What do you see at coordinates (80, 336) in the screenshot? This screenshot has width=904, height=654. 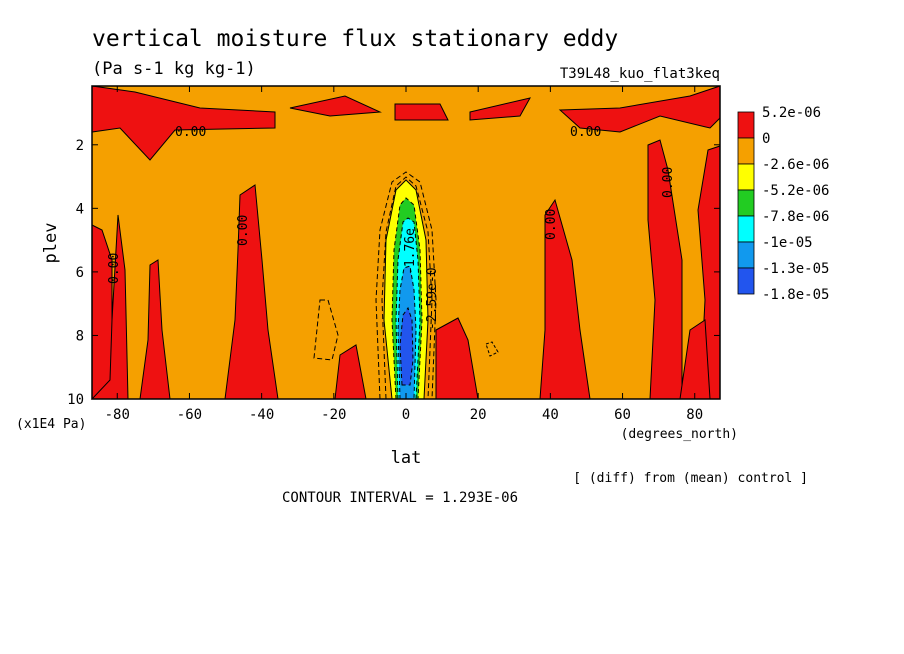 I see `y-tick-label: 8` at bounding box center [80, 336].